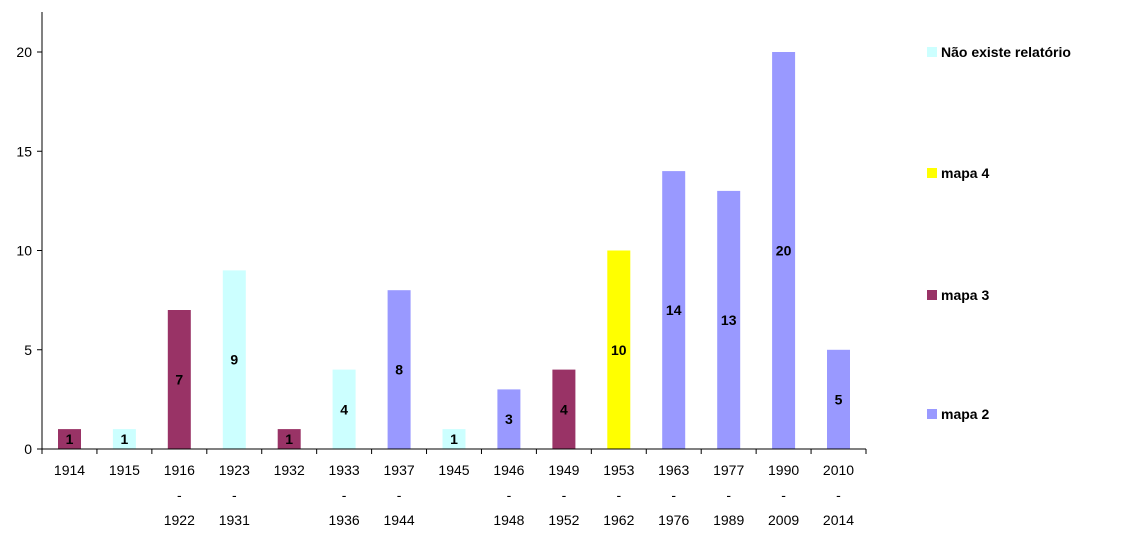 The height and width of the screenshot is (536, 1125). I want to click on x-tick-label-line: 1937, so click(399, 470).